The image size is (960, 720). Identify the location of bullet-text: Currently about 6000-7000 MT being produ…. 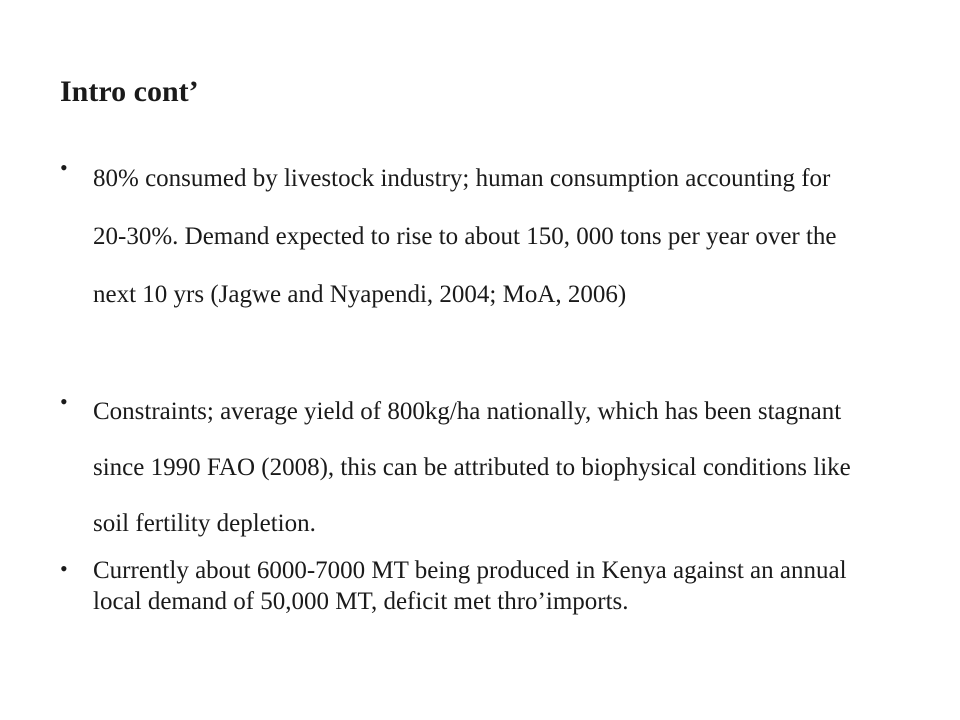
(470, 586).